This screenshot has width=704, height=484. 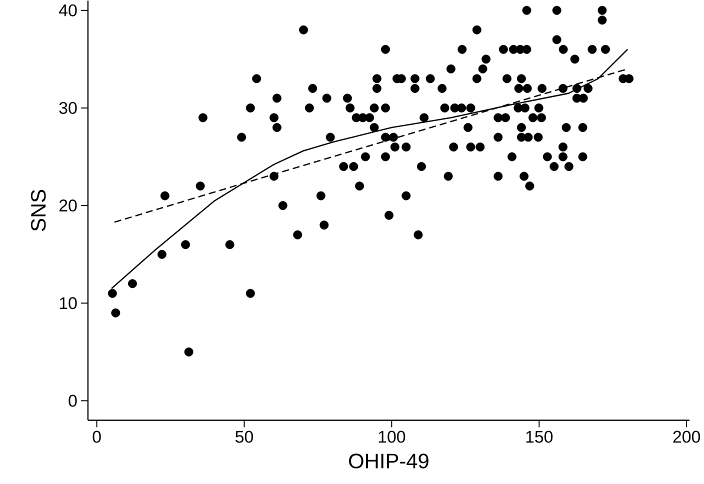 What do you see at coordinates (38, 210) in the screenshot?
I see `y-axis-title: SNS` at bounding box center [38, 210].